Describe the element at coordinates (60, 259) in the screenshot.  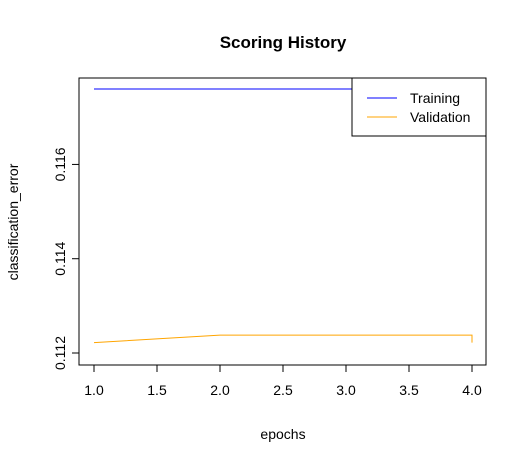
I see `y-tick-label: 0.114` at that location.